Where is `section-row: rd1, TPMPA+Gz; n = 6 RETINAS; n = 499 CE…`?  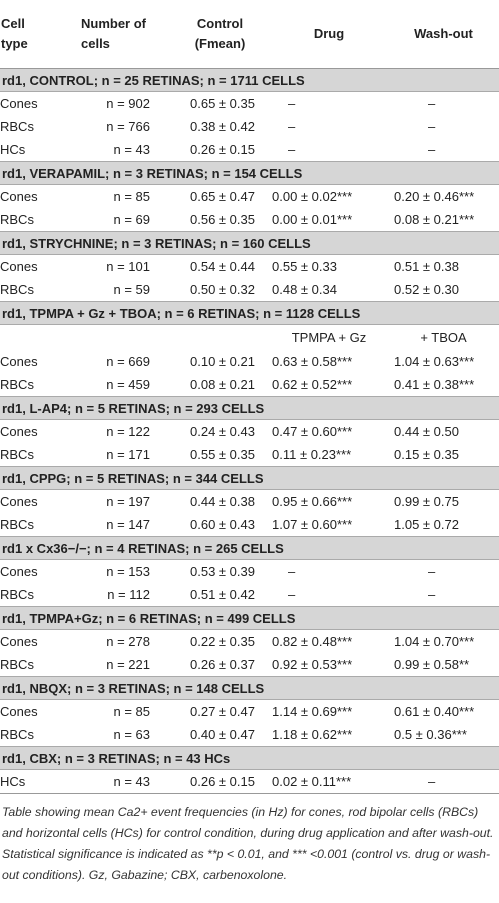
section-row: rd1, TPMPA+Gz; n = 6 RETINAS; n = 499 CE… is located at coordinates (249, 618).